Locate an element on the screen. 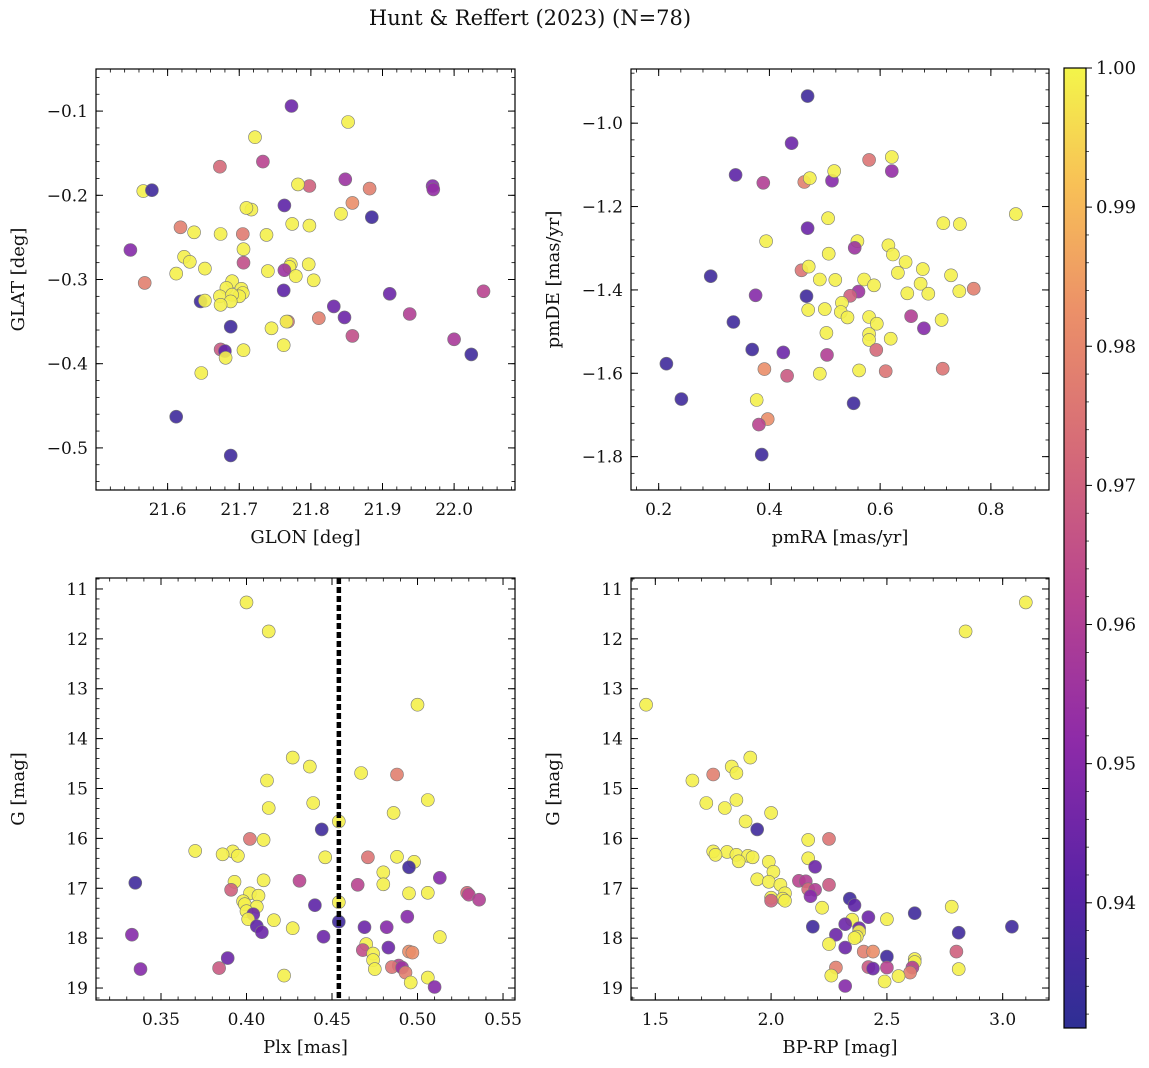 The height and width of the screenshot is (1068, 1149). y-tick-label: −0.4 is located at coordinates (67, 365).